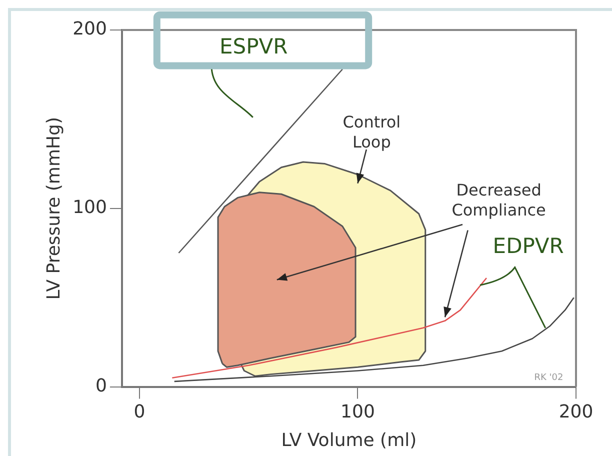 The height and width of the screenshot is (456, 612). I want to click on annotation: Decreased Compliance, so click(499, 200).